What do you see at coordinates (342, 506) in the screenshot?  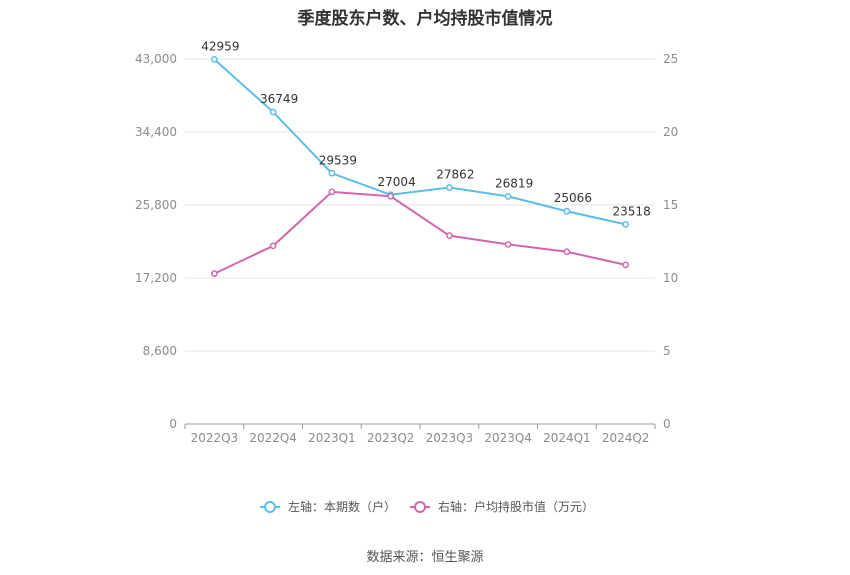 I see `legend-label-1: 左轴：本期数（户）` at bounding box center [342, 506].